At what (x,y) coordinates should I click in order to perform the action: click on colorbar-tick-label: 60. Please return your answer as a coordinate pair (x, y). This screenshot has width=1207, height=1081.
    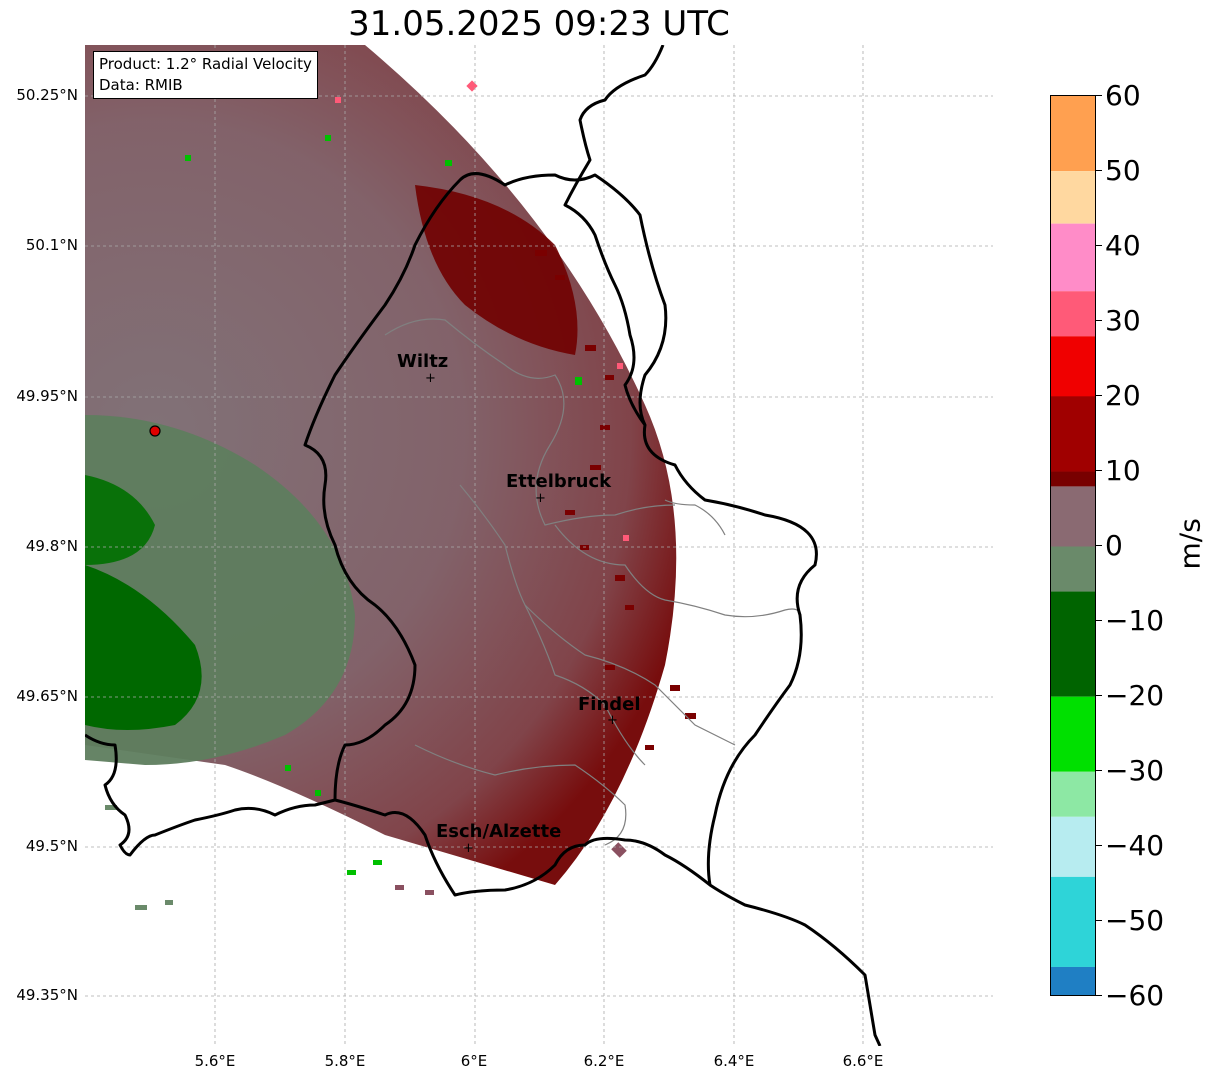
    Looking at the image, I should click on (1123, 95).